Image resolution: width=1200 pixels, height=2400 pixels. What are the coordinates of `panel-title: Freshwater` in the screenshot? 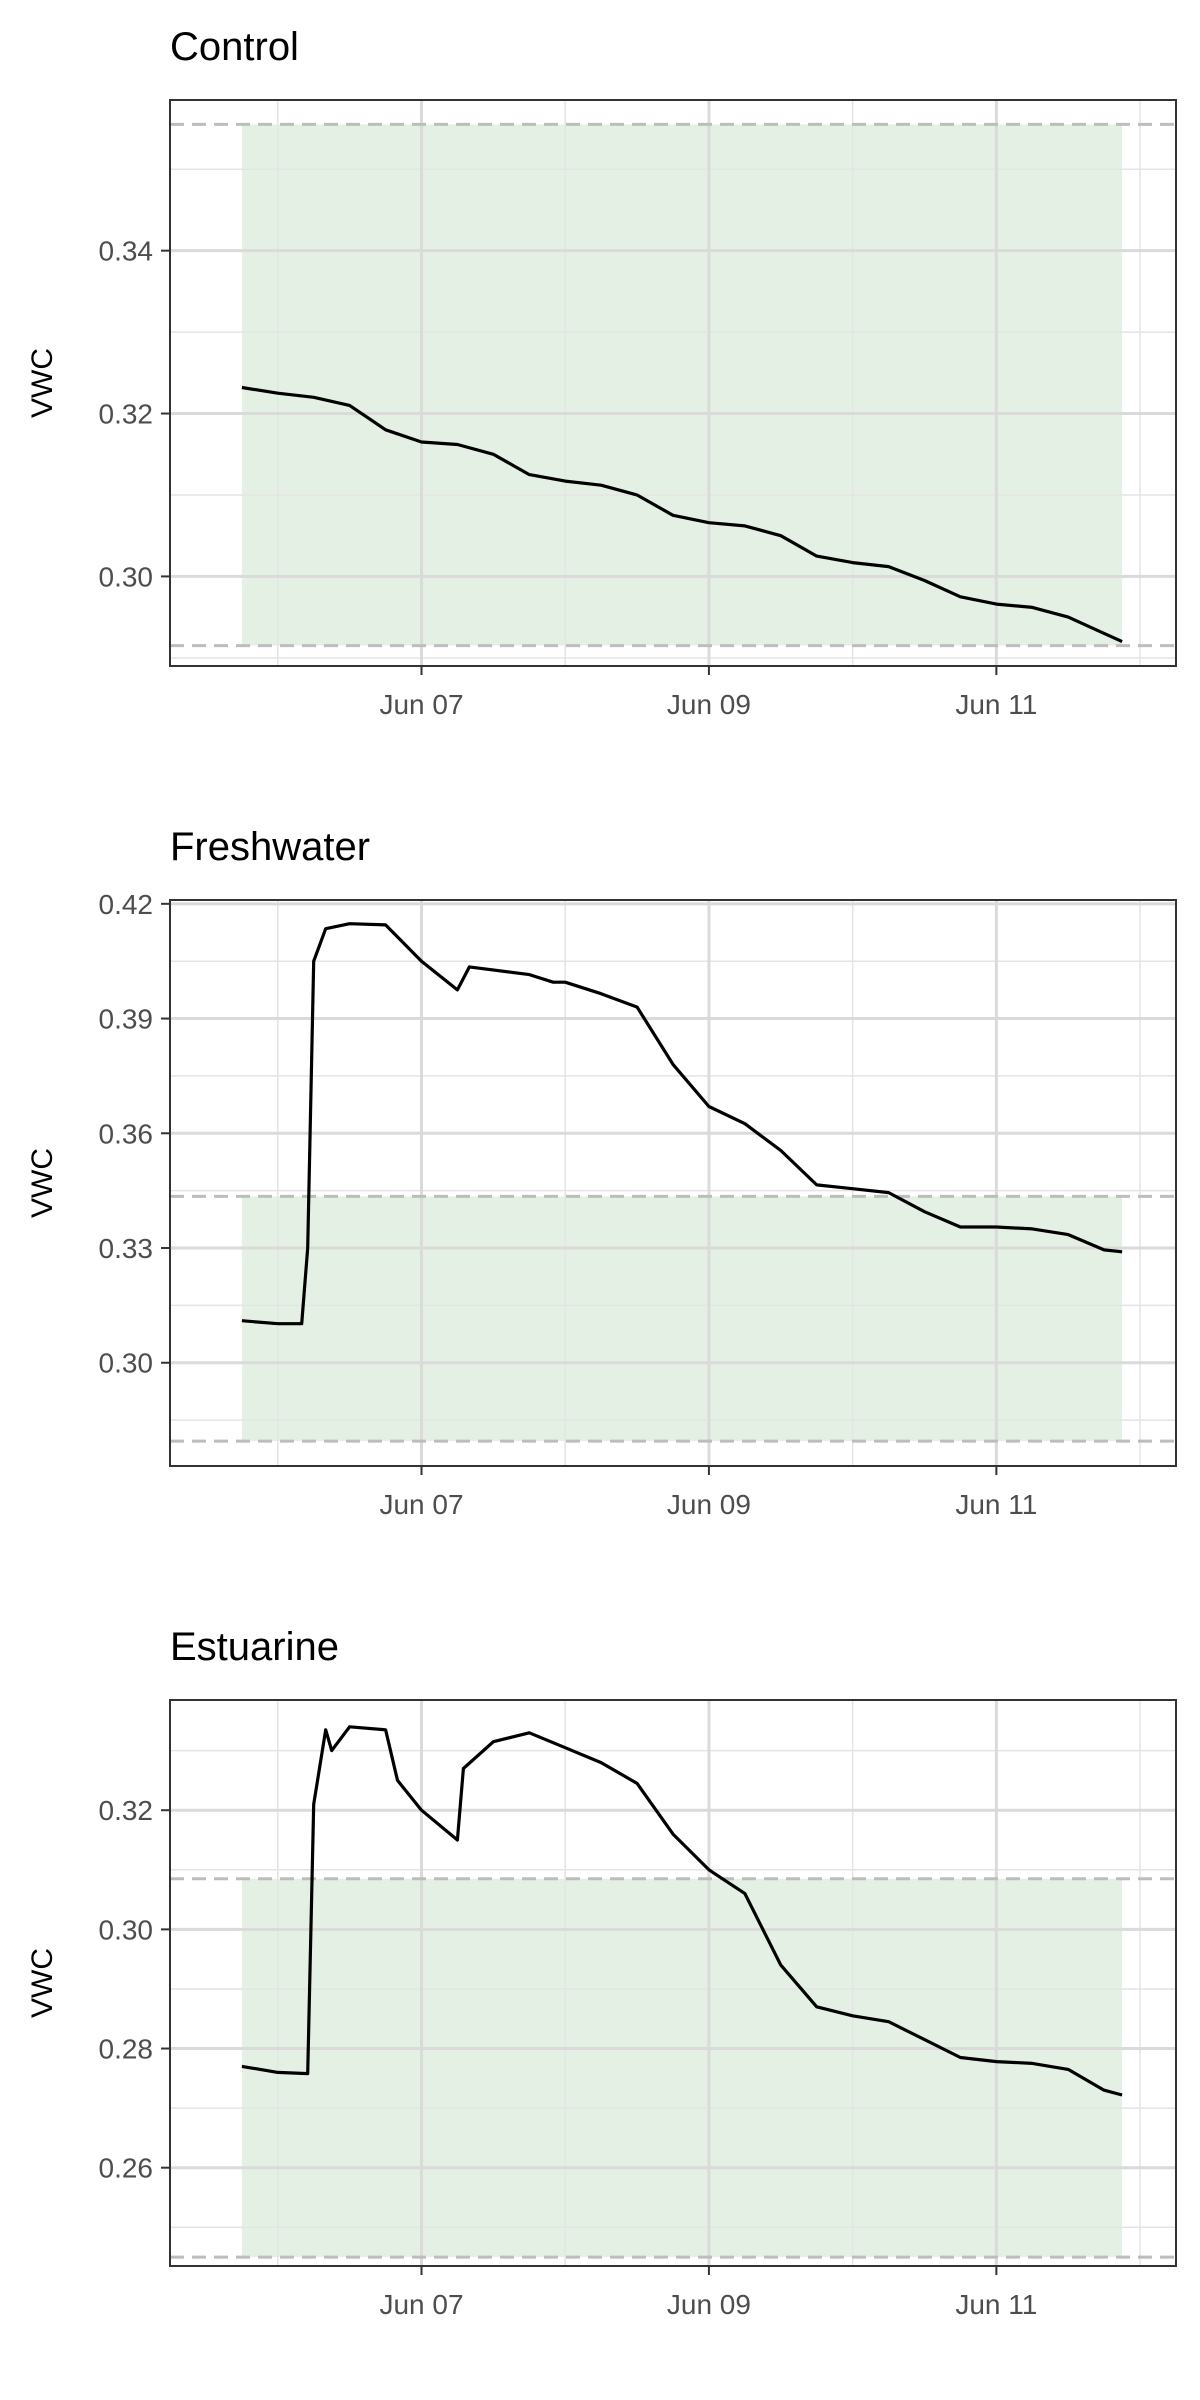 It's located at (270, 847).